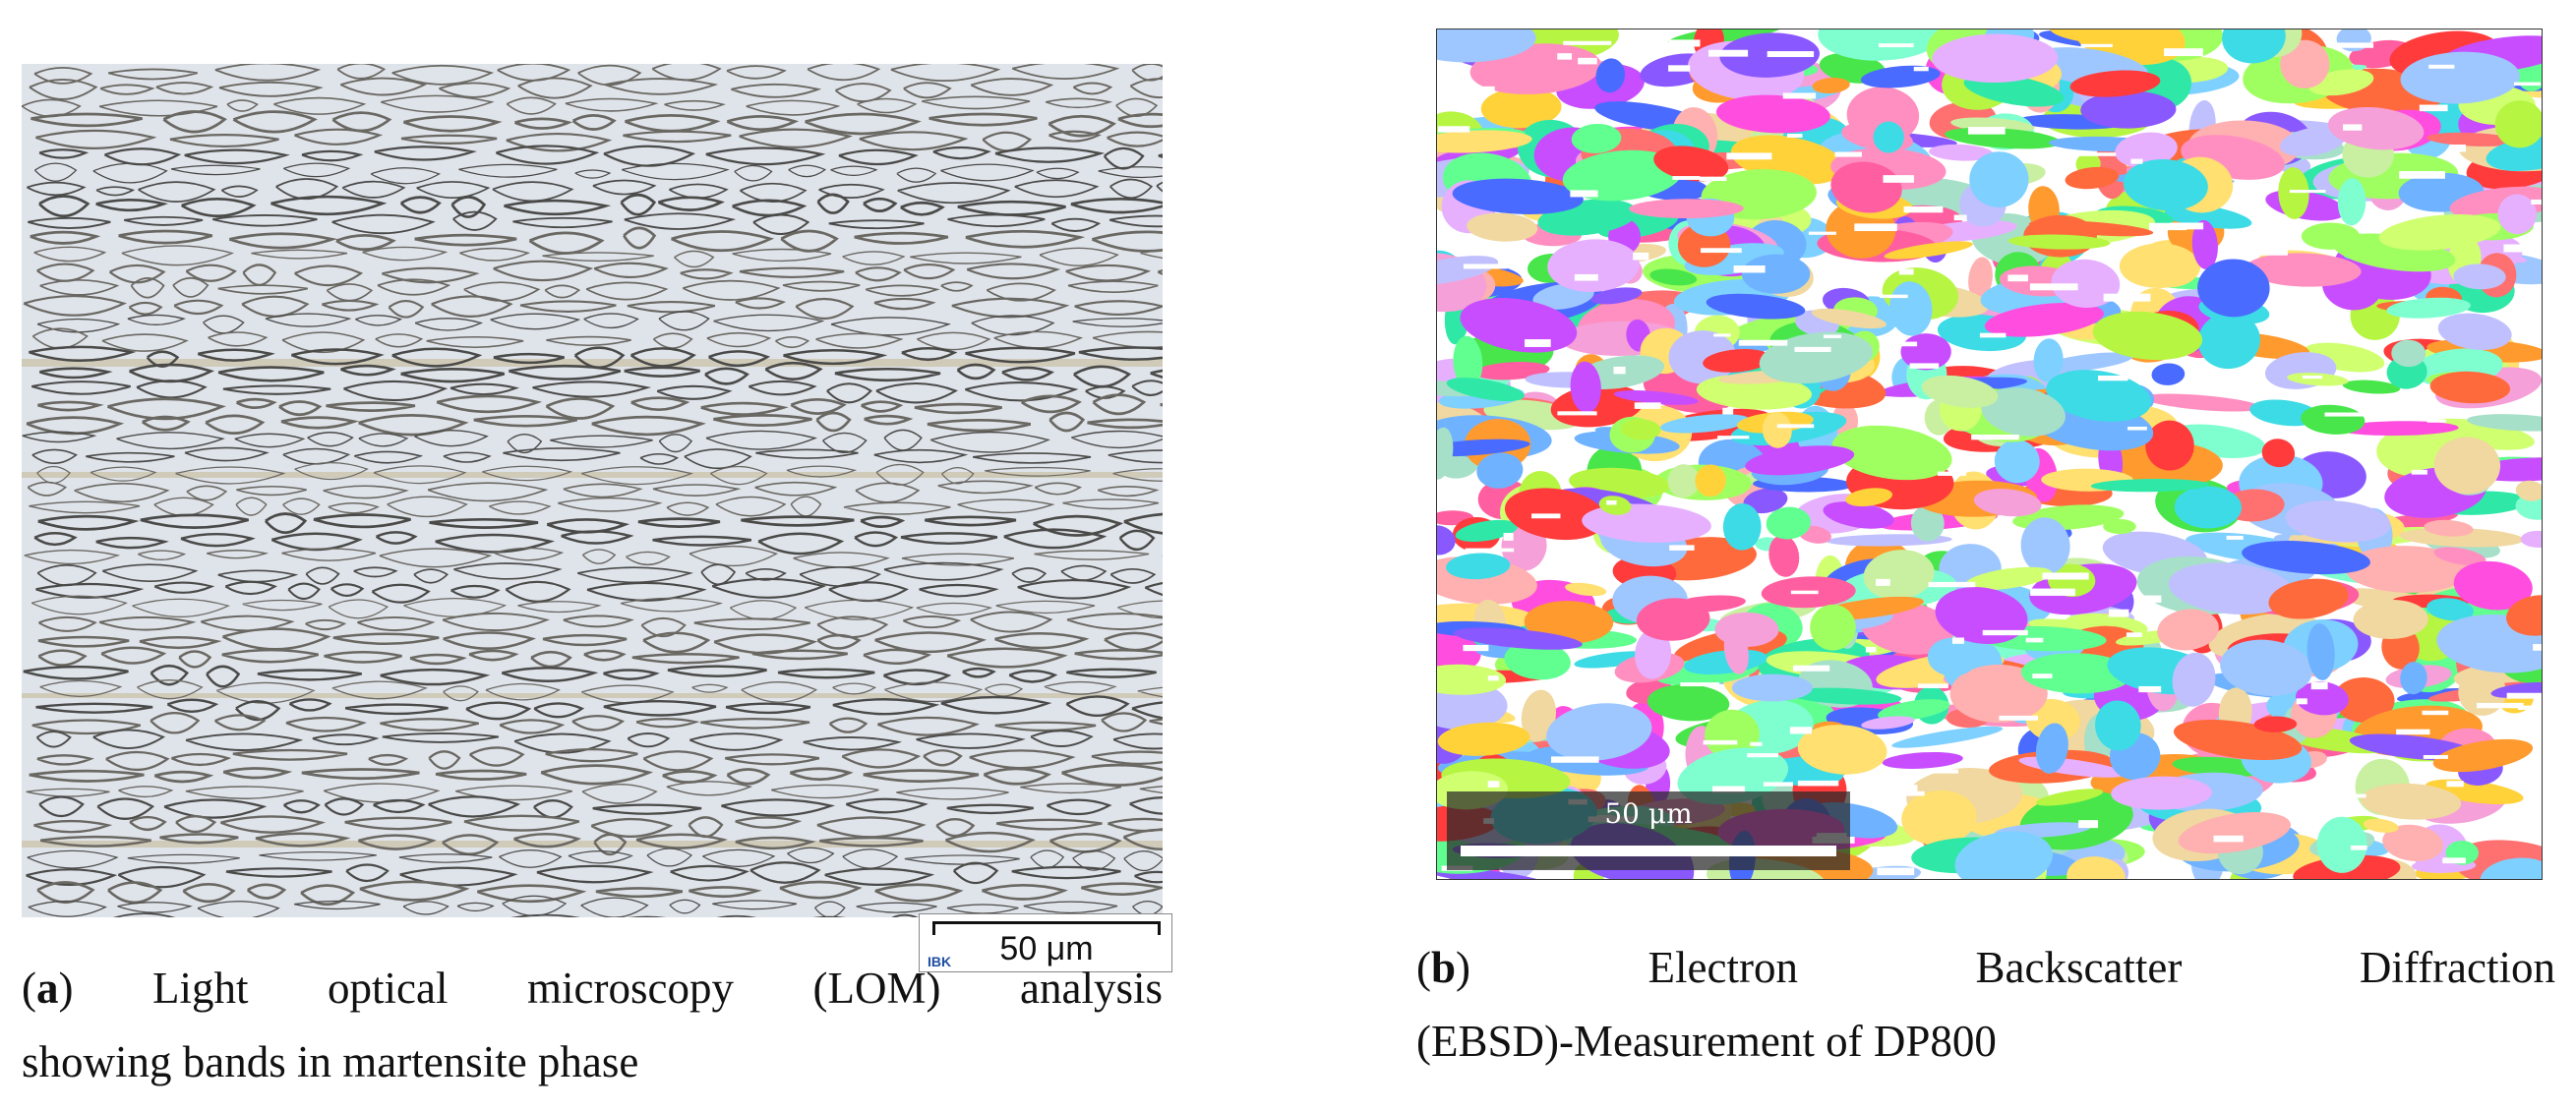 The image size is (2576, 1112). I want to click on caption-a-text1: Light optical microscopy (LOM) analysis, so click(657, 988).